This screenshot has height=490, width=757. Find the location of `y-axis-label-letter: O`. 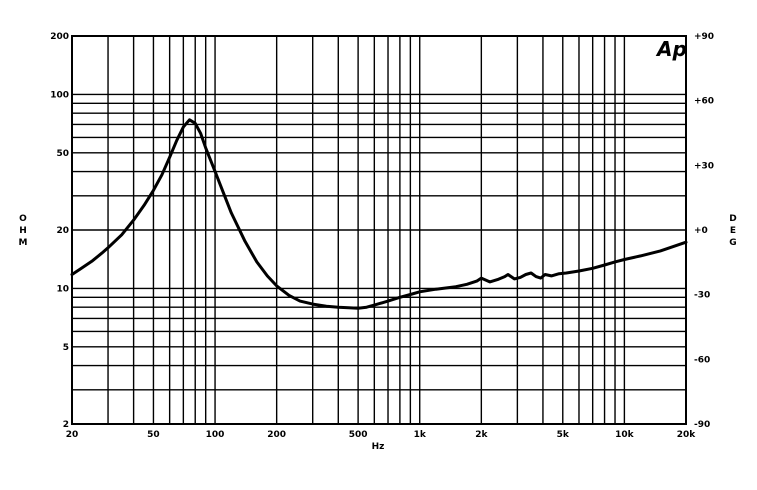

y-axis-label-letter: O is located at coordinates (23, 219).